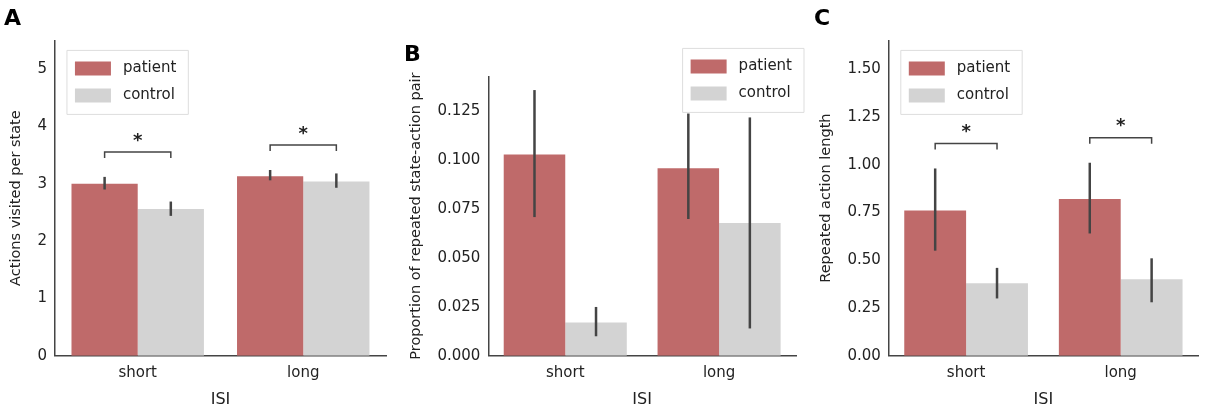 The height and width of the screenshot is (409, 1212). I want to click on y-tick-label: 0.125, so click(459, 110).